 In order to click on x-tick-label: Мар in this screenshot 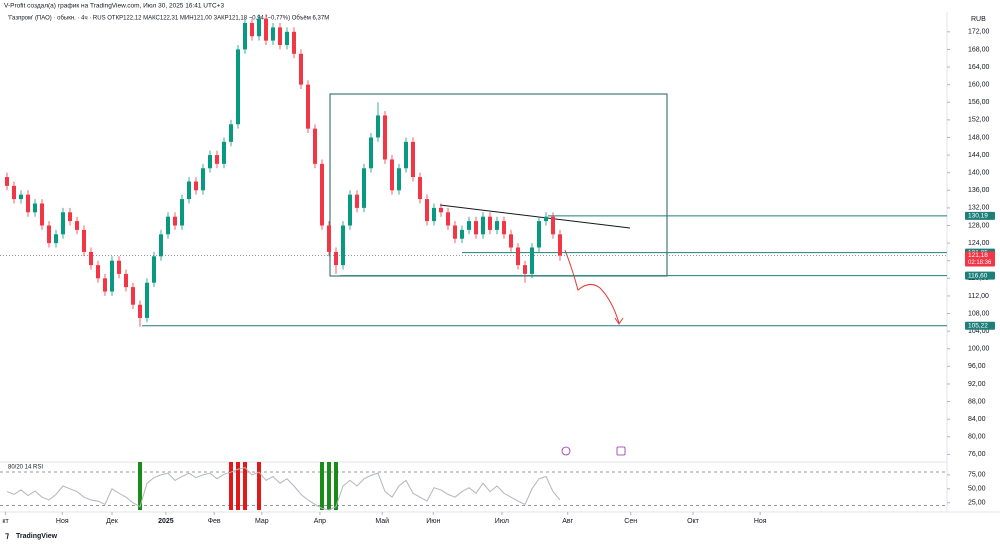, I will do `click(262, 521)`.